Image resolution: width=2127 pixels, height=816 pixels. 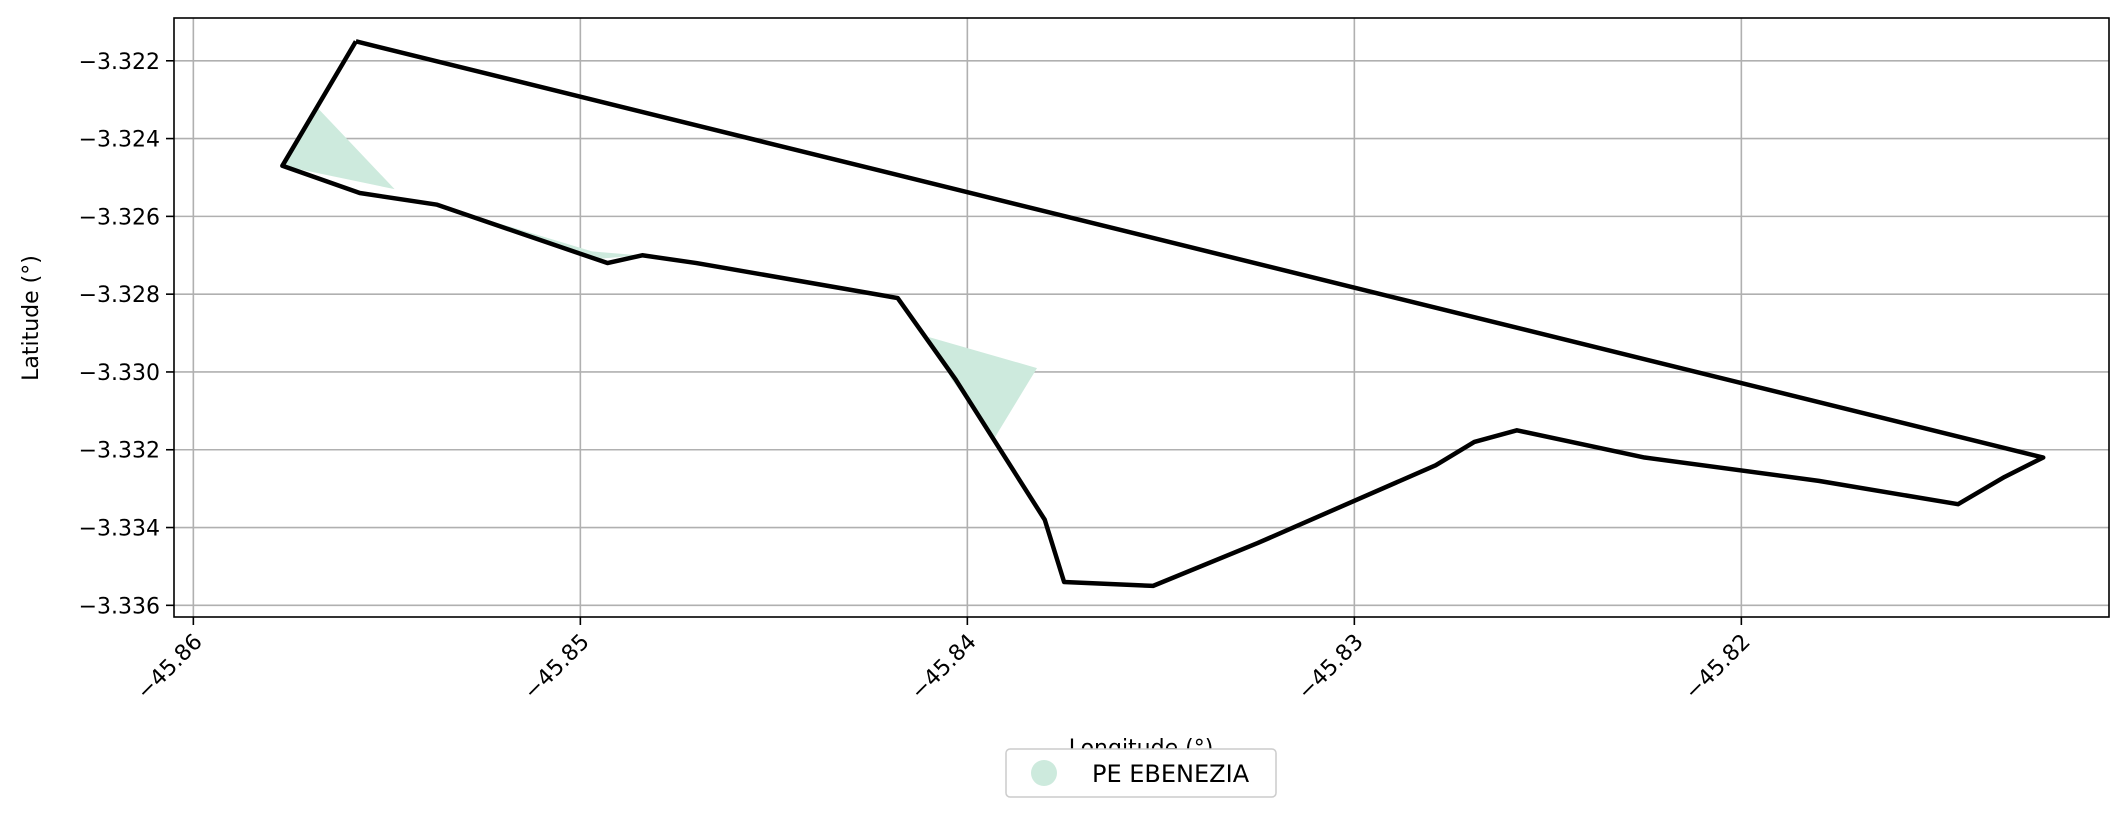 I want to click on x-ticks: −45.86 −45.85 −45.84 −45.83 −45.82, so click(x=944, y=661).